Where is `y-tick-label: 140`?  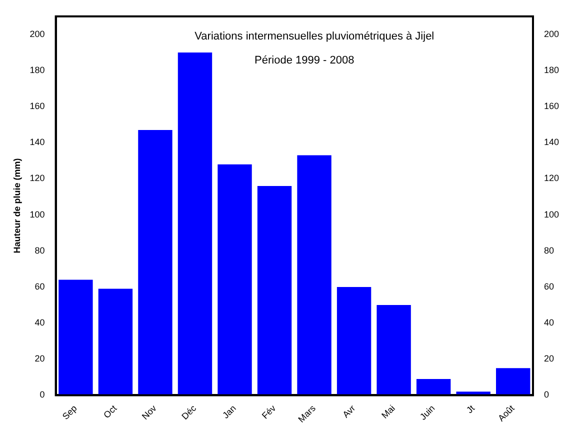
y-tick-label: 140 is located at coordinates (37, 142).